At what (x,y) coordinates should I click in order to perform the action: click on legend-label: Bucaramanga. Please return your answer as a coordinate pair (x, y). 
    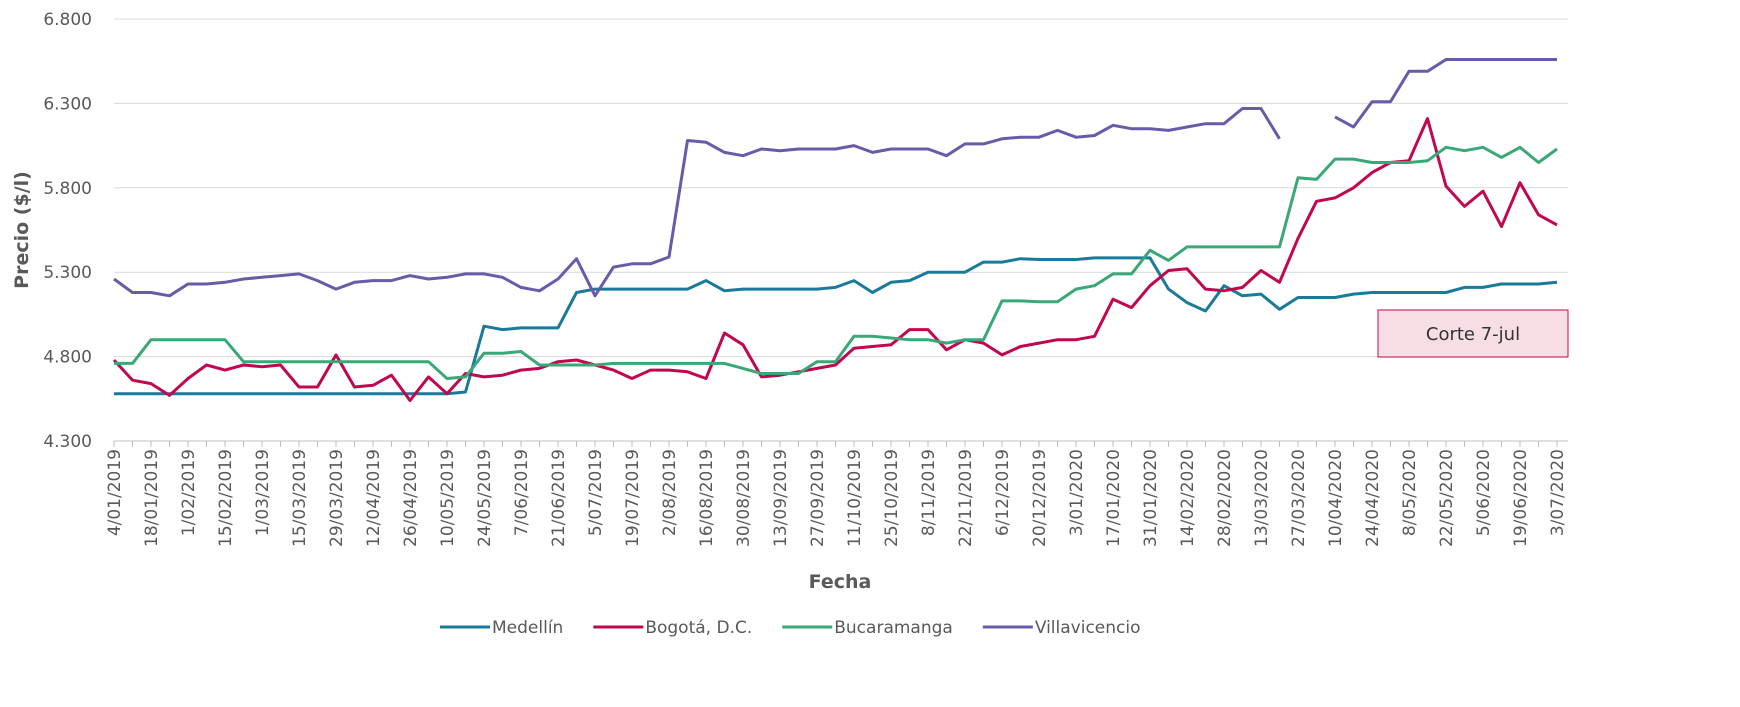
    Looking at the image, I should click on (893, 628).